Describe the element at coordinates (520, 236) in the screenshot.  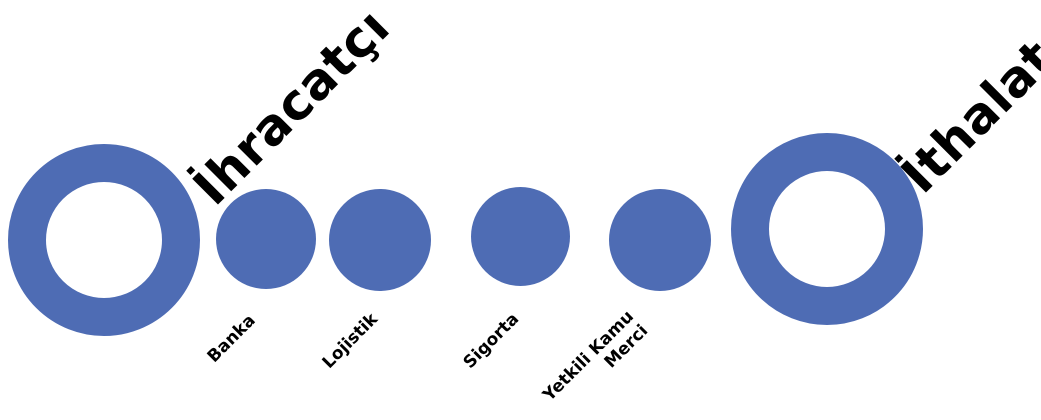
I see `insurance-node` at that location.